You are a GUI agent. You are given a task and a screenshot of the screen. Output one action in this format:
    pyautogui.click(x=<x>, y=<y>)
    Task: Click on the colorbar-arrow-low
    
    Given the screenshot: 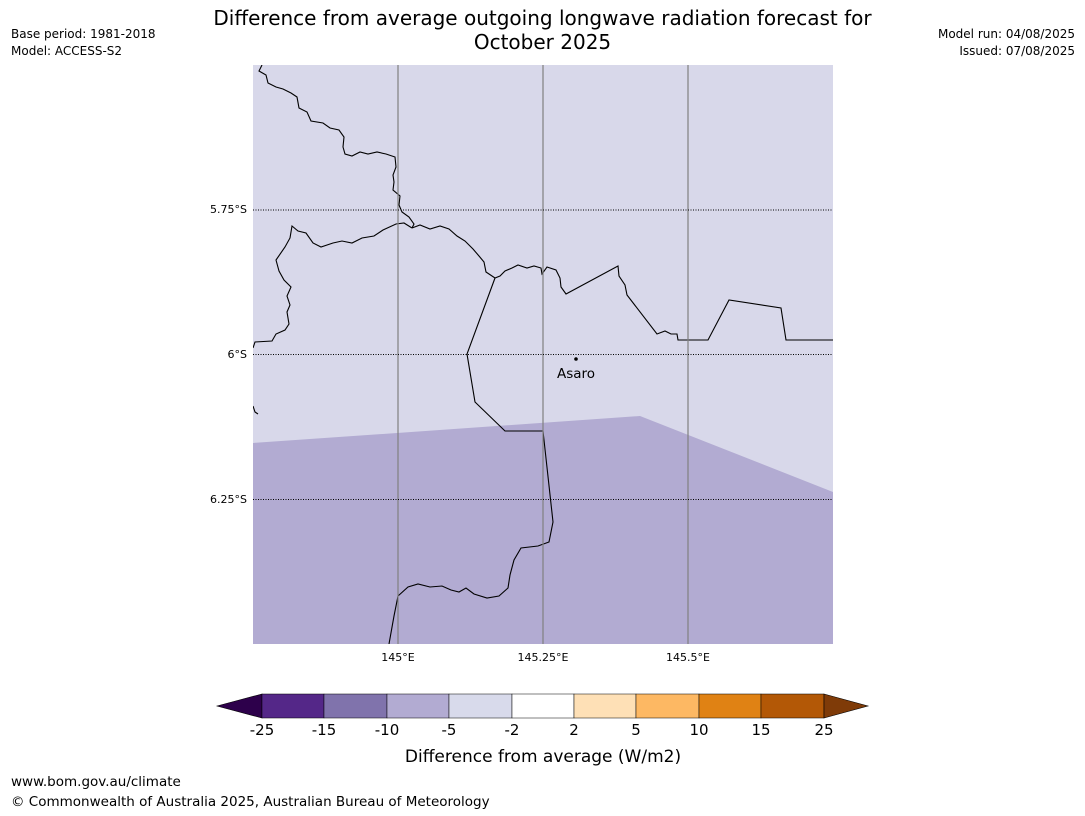 What is the action you would take?
    pyautogui.click(x=239, y=706)
    